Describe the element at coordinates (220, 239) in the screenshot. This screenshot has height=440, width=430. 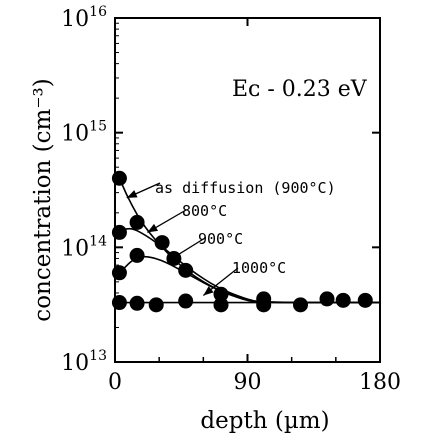
I see `annotation-900c: 900°C` at that location.